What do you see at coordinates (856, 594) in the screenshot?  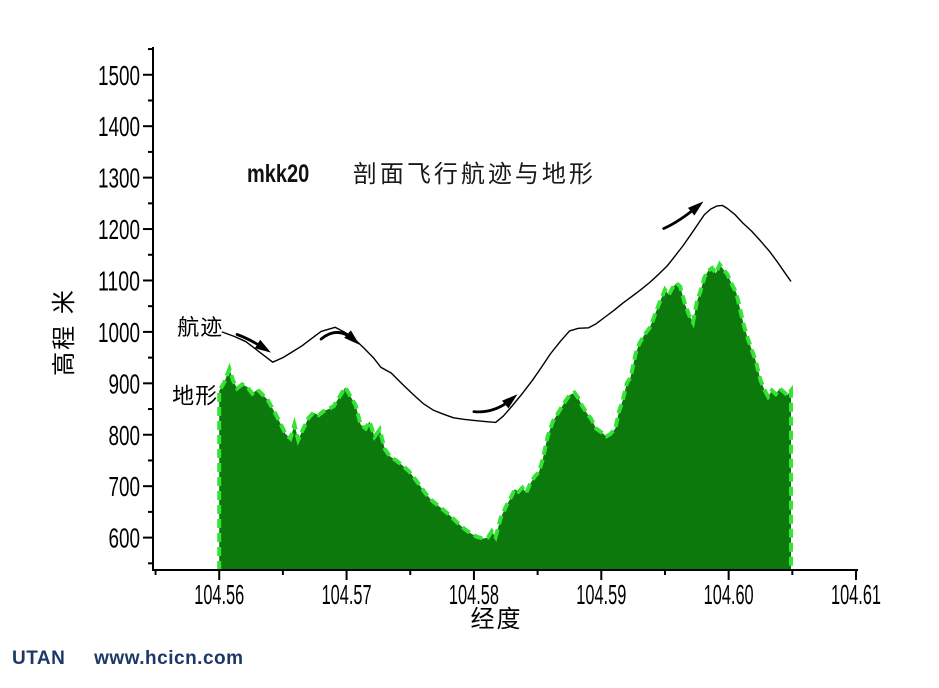 I see `x-tick-label: 104.61` at bounding box center [856, 594].